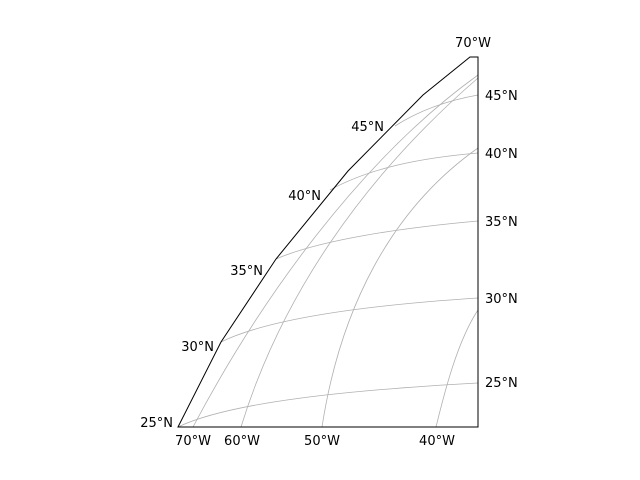 This screenshot has height=480, width=640. What do you see at coordinates (197, 347) in the screenshot?
I see `label-left-30n: 30°N` at bounding box center [197, 347].